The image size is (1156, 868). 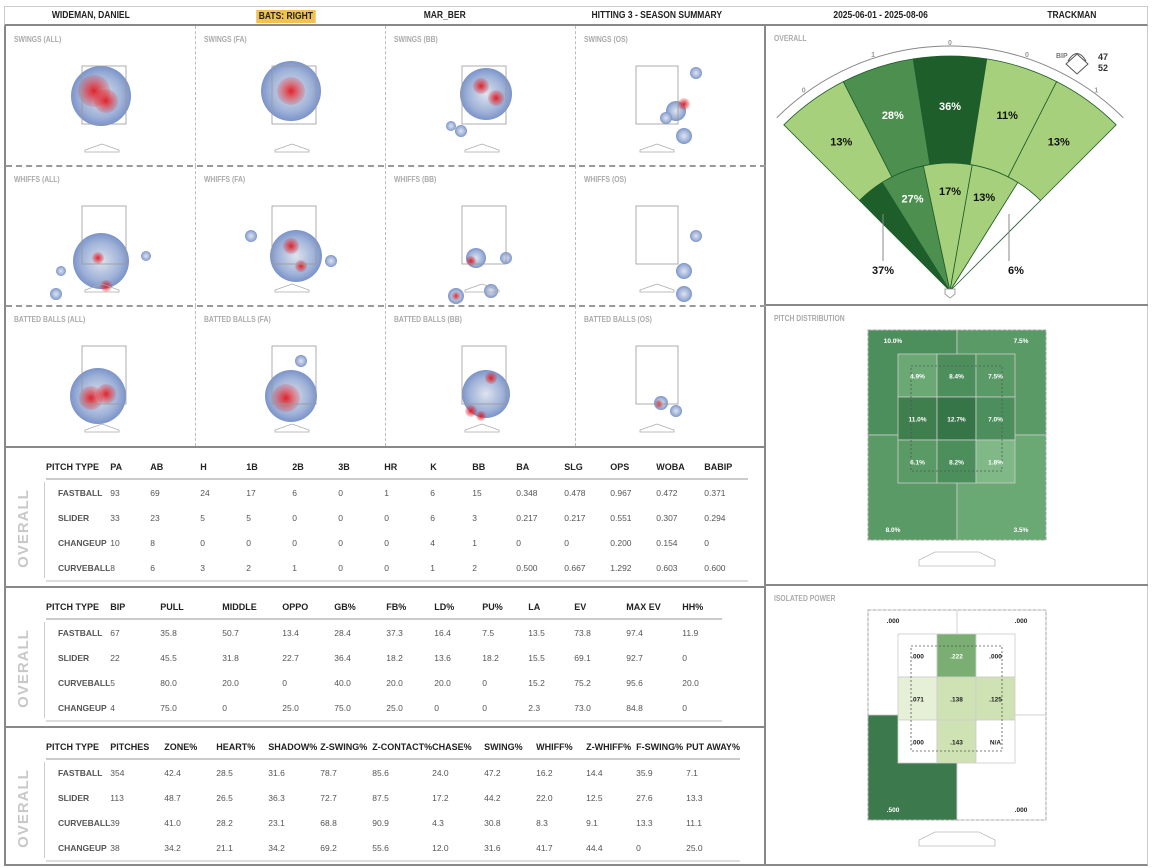 I want to click on stat-cell: 67, so click(x=115, y=632).